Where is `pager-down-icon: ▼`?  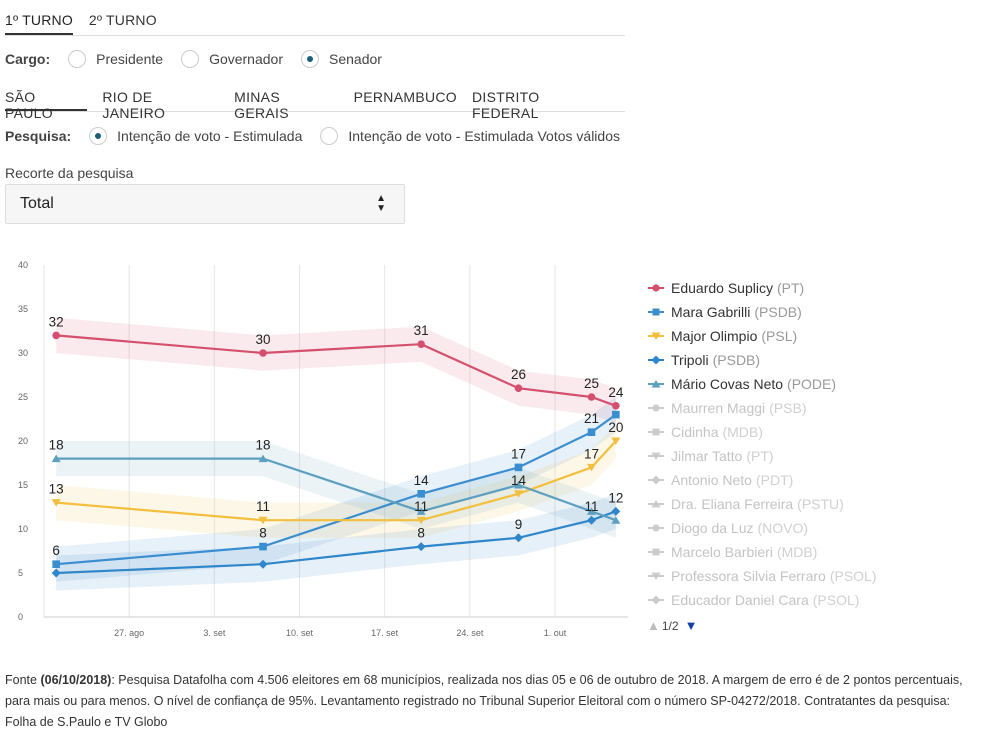 pager-down-icon: ▼ is located at coordinates (691, 625).